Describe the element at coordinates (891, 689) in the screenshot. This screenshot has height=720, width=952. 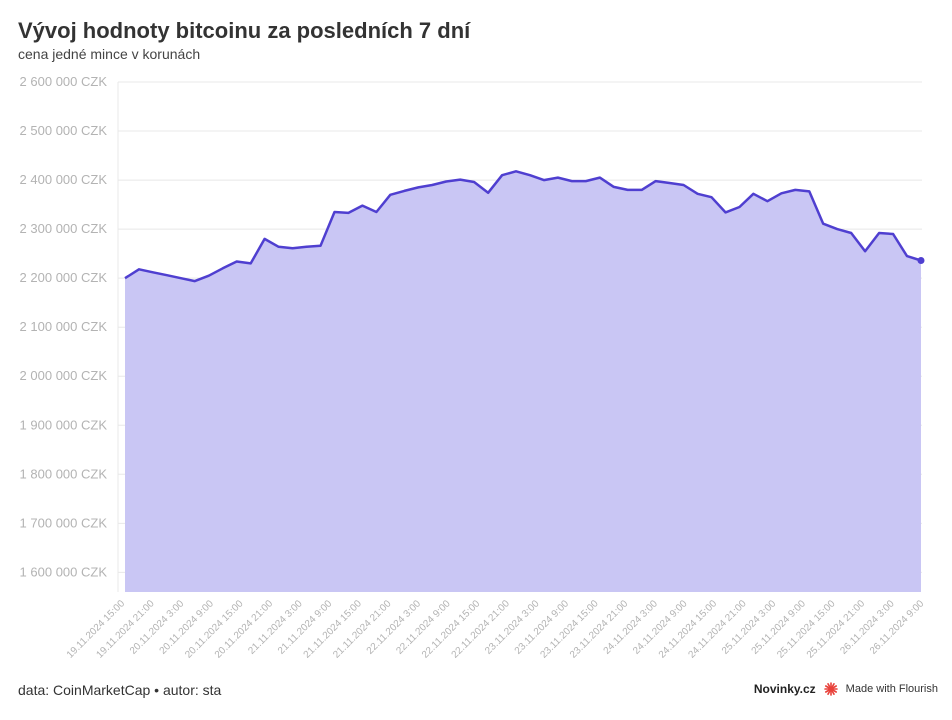
I see `made-with-flourish-link: Made with Flourish` at that location.